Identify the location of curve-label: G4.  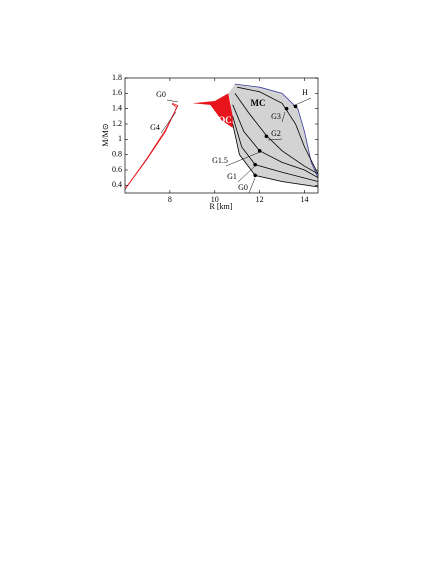
(155, 127).